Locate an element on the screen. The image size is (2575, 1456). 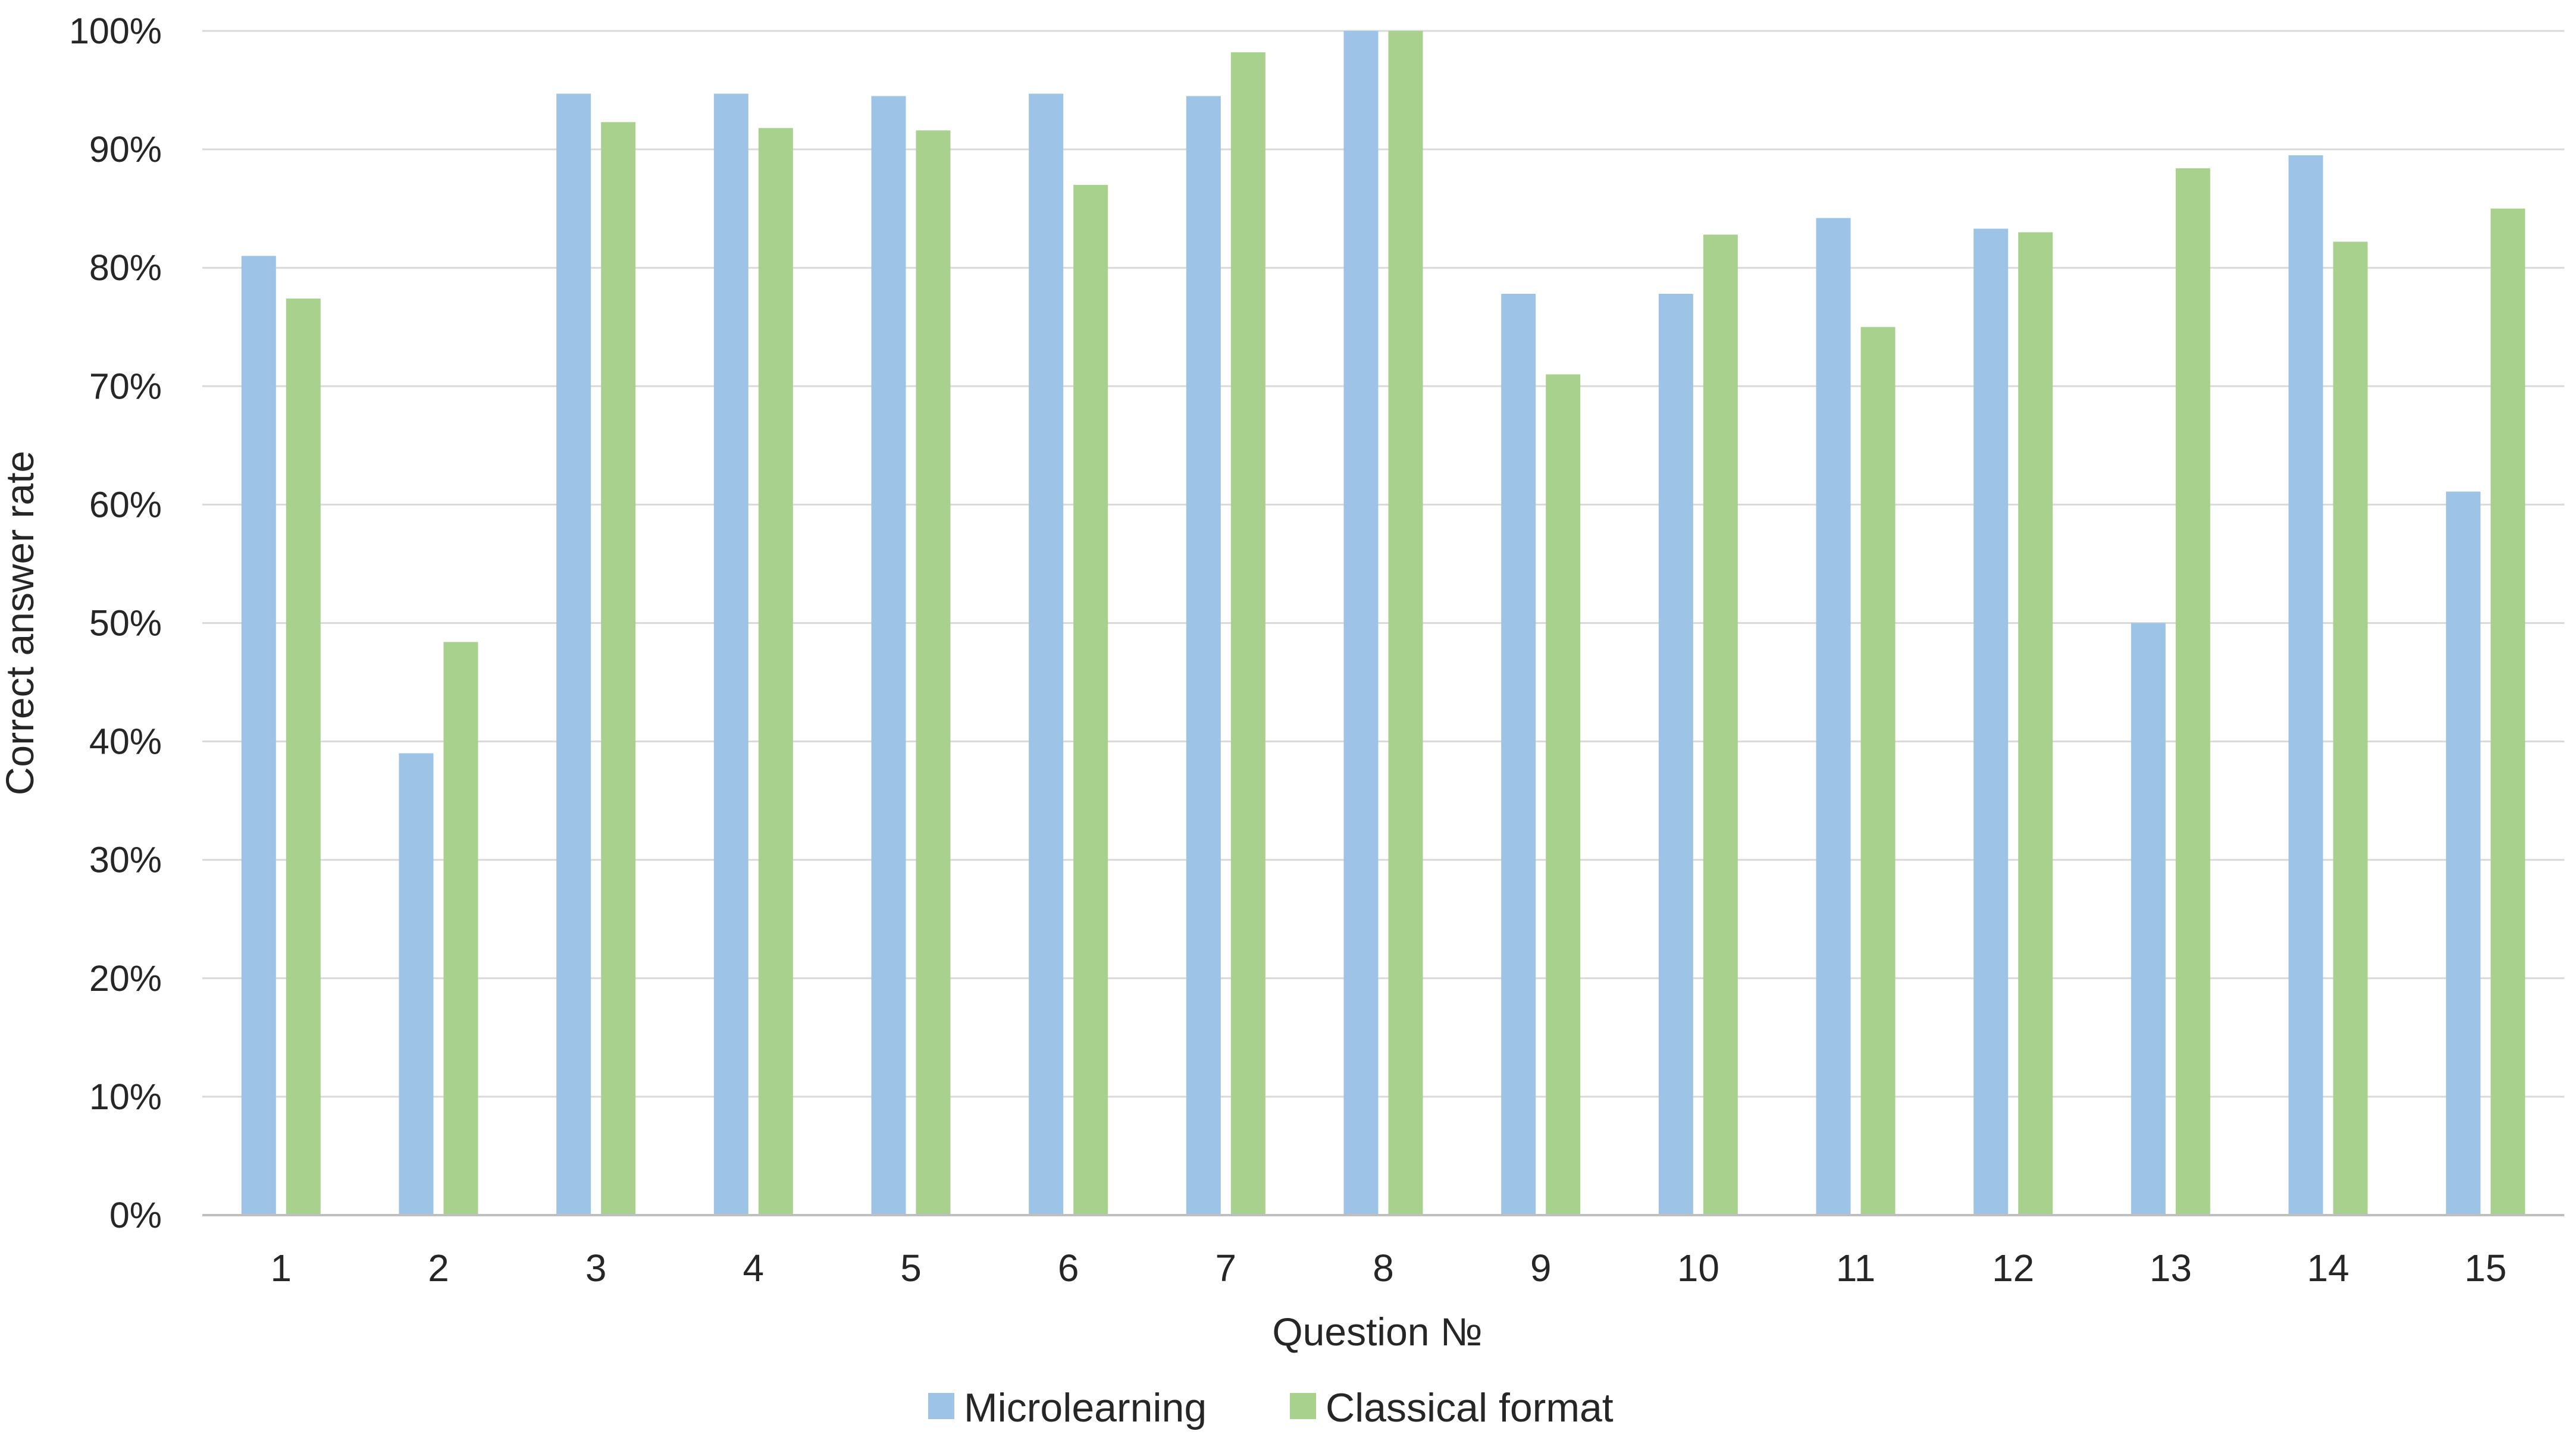
x-tick-label: 1 is located at coordinates (281, 1268).